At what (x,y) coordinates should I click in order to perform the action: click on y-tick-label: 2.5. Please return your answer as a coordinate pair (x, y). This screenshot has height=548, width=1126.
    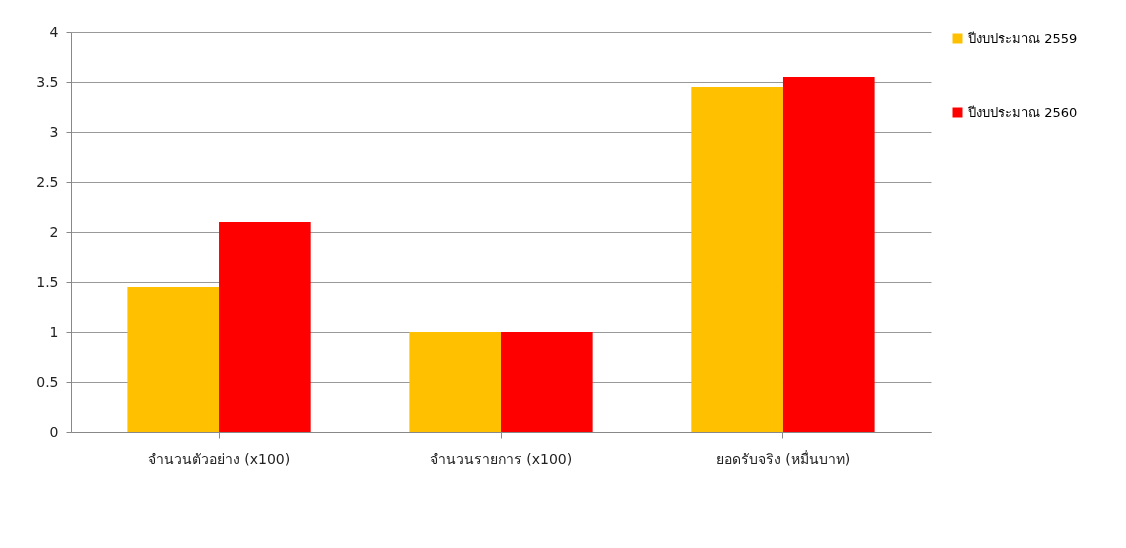
    Looking at the image, I should click on (47, 181).